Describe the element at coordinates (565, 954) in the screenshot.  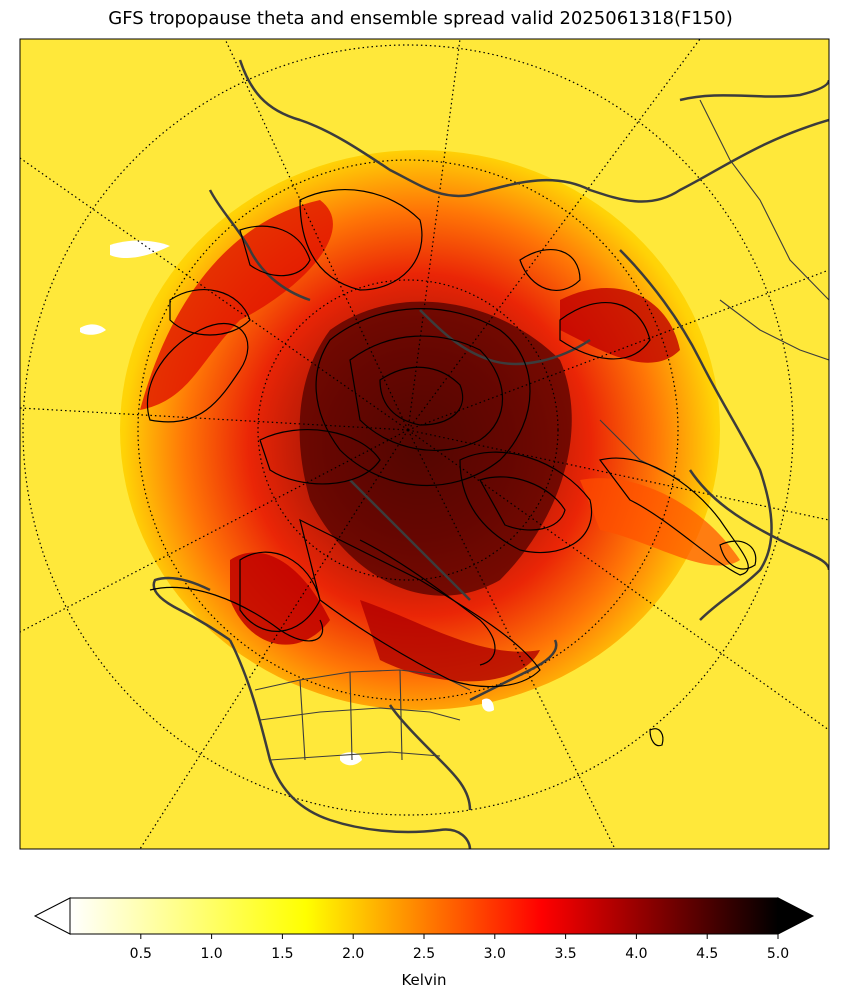
I see `colorbar-tick-label: 3.5` at that location.